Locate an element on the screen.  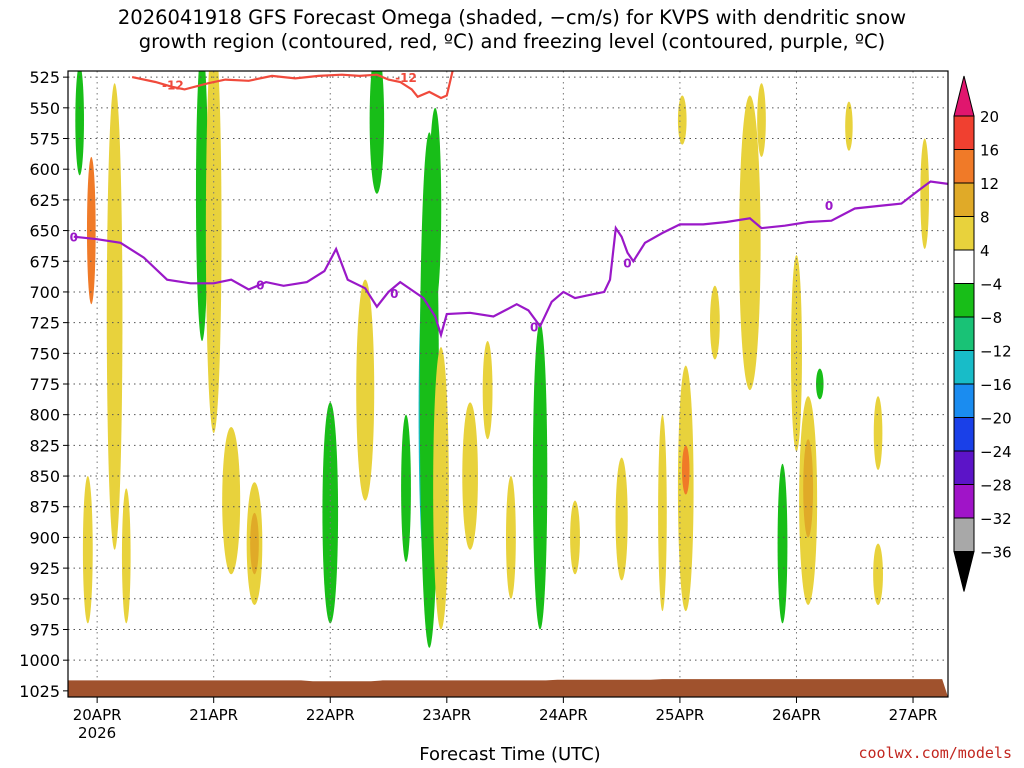
y-tick-label-18: 975 is located at coordinates (44, 629).